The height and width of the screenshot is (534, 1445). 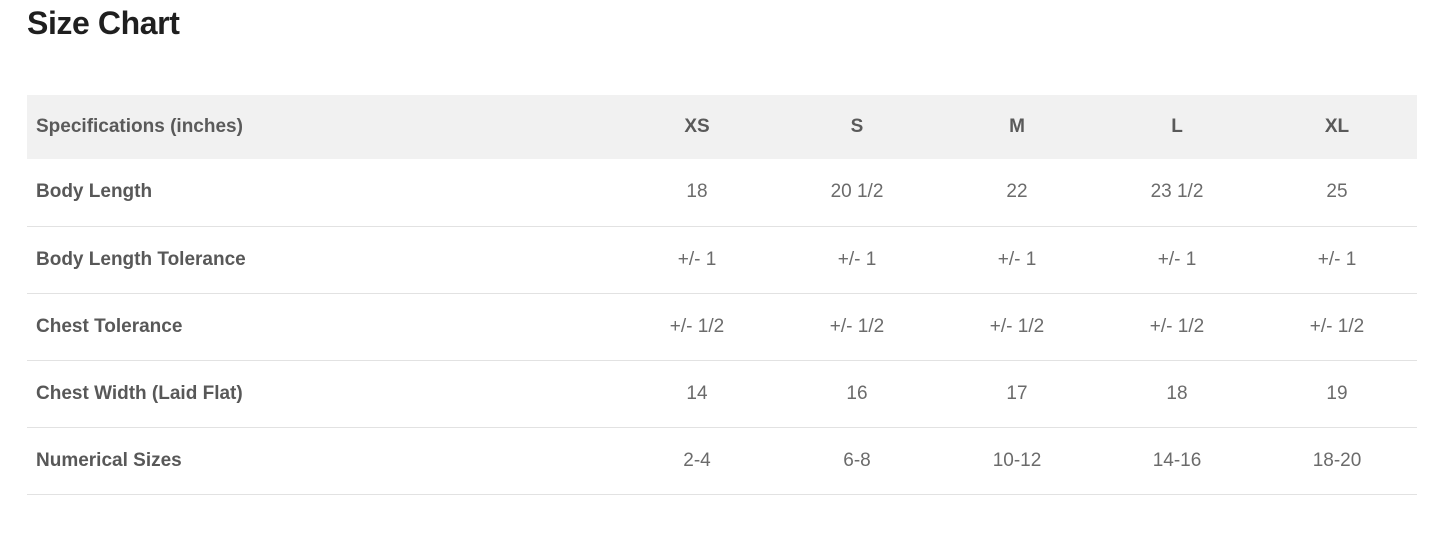 I want to click on table-header-row: Specifications (inches) XS S M L XL, so click(x=722, y=127).